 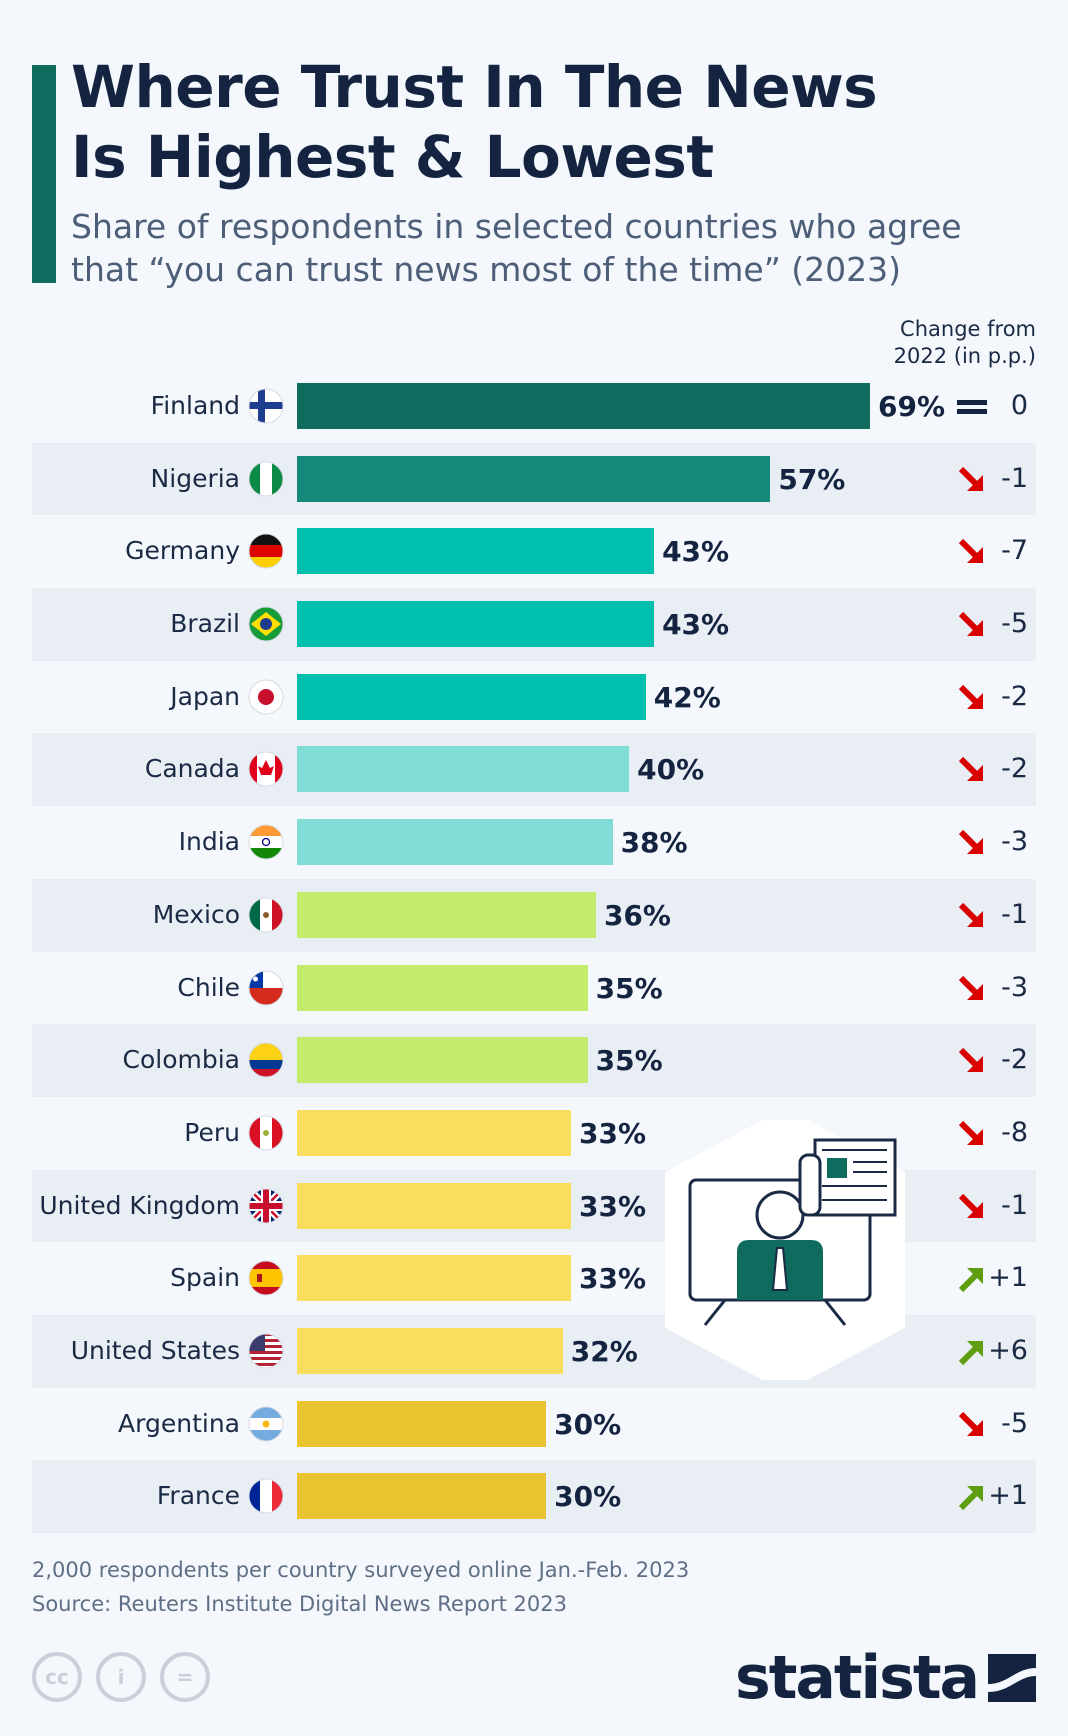 What do you see at coordinates (912, 406) in the screenshot?
I see `value-label: 69%` at bounding box center [912, 406].